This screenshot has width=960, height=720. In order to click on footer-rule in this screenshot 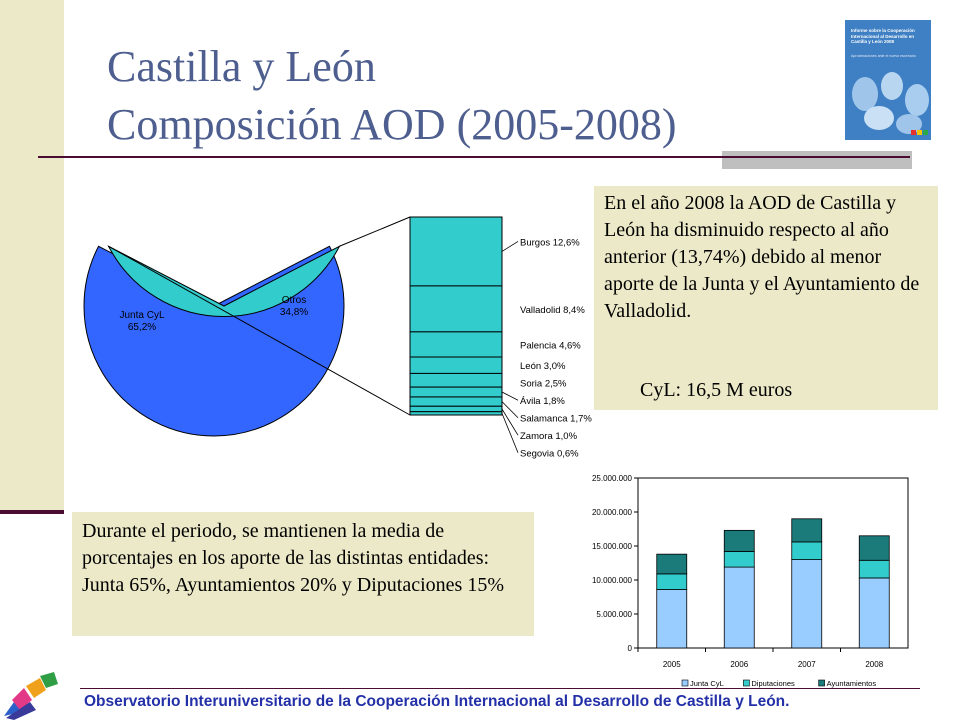, I will do `click(500, 688)`.